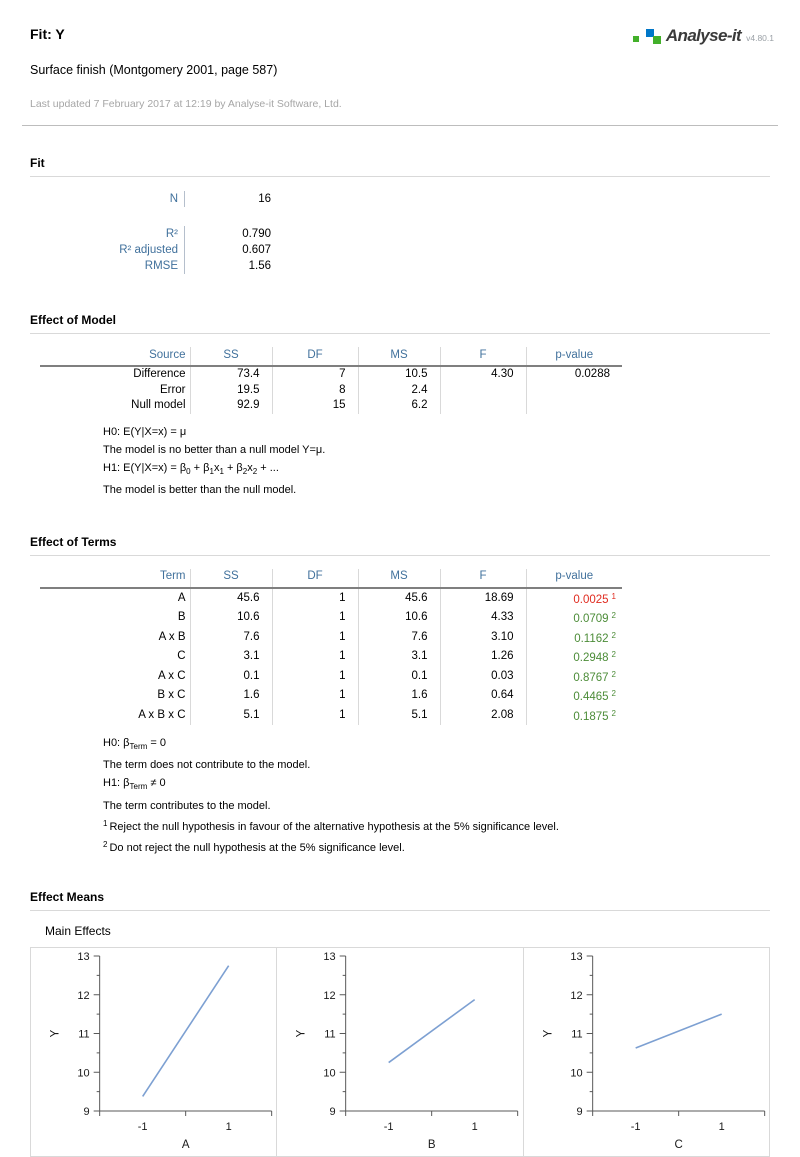 The width and height of the screenshot is (800, 1157). Describe the element at coordinates (47, 34) in the screenshot. I see `page-title: Fit: Y` at that location.